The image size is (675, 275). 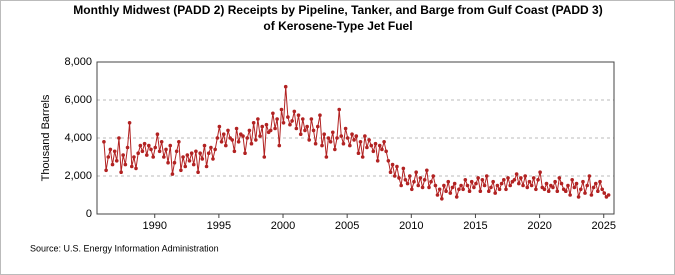 What do you see at coordinates (219, 226) in the screenshot?
I see `x-tick-label: 1995` at bounding box center [219, 226].